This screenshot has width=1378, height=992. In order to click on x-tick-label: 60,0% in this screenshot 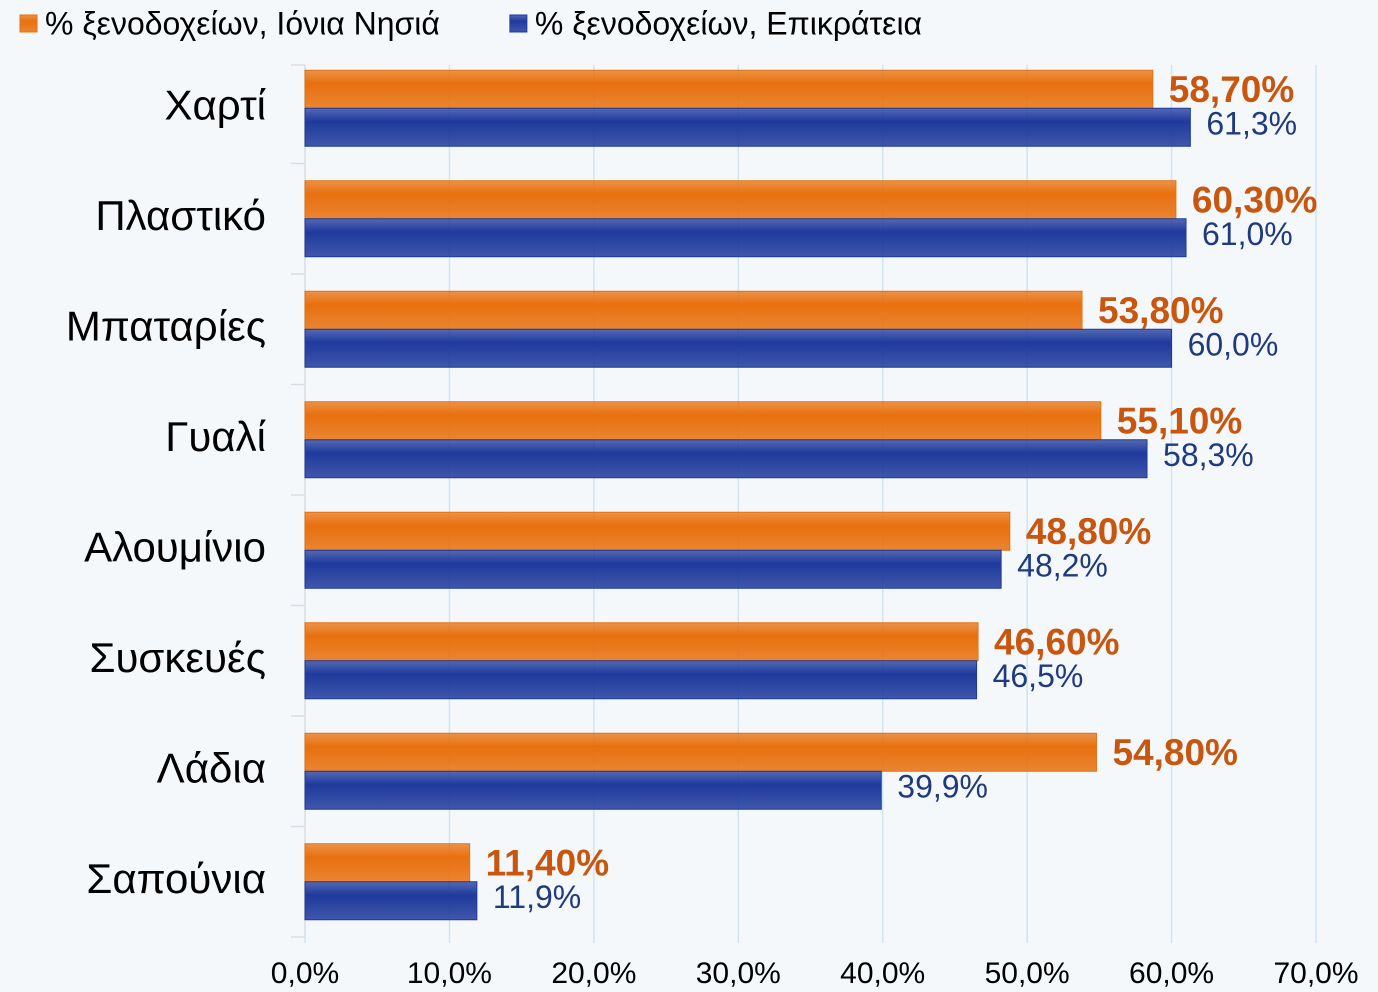, I will do `click(1171, 973)`.